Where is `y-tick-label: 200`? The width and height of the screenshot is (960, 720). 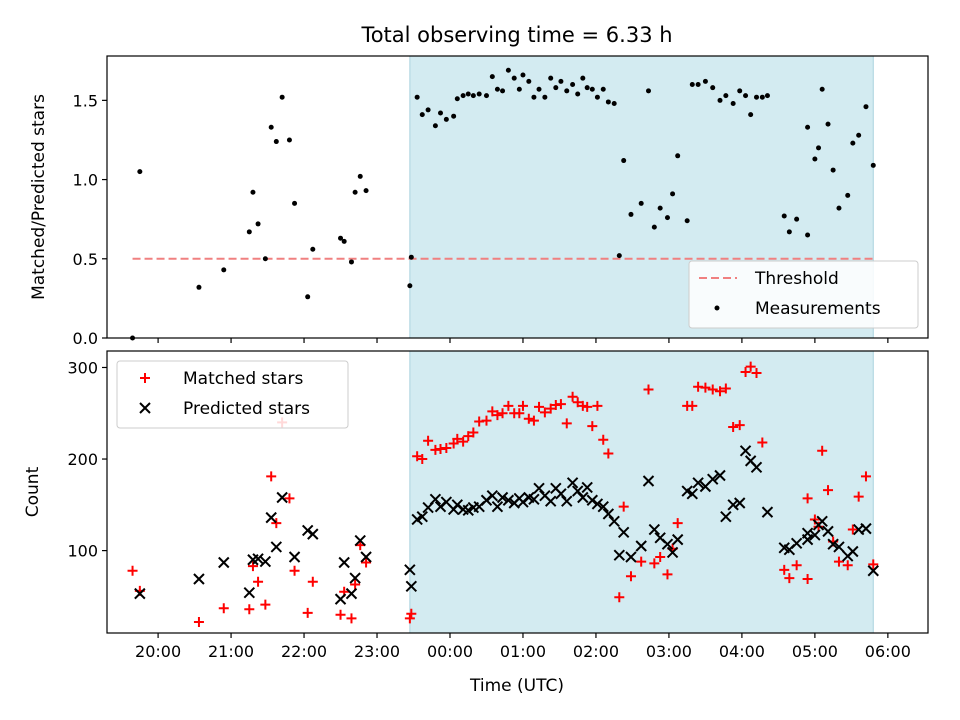 y-tick-label: 200 is located at coordinates (82, 459).